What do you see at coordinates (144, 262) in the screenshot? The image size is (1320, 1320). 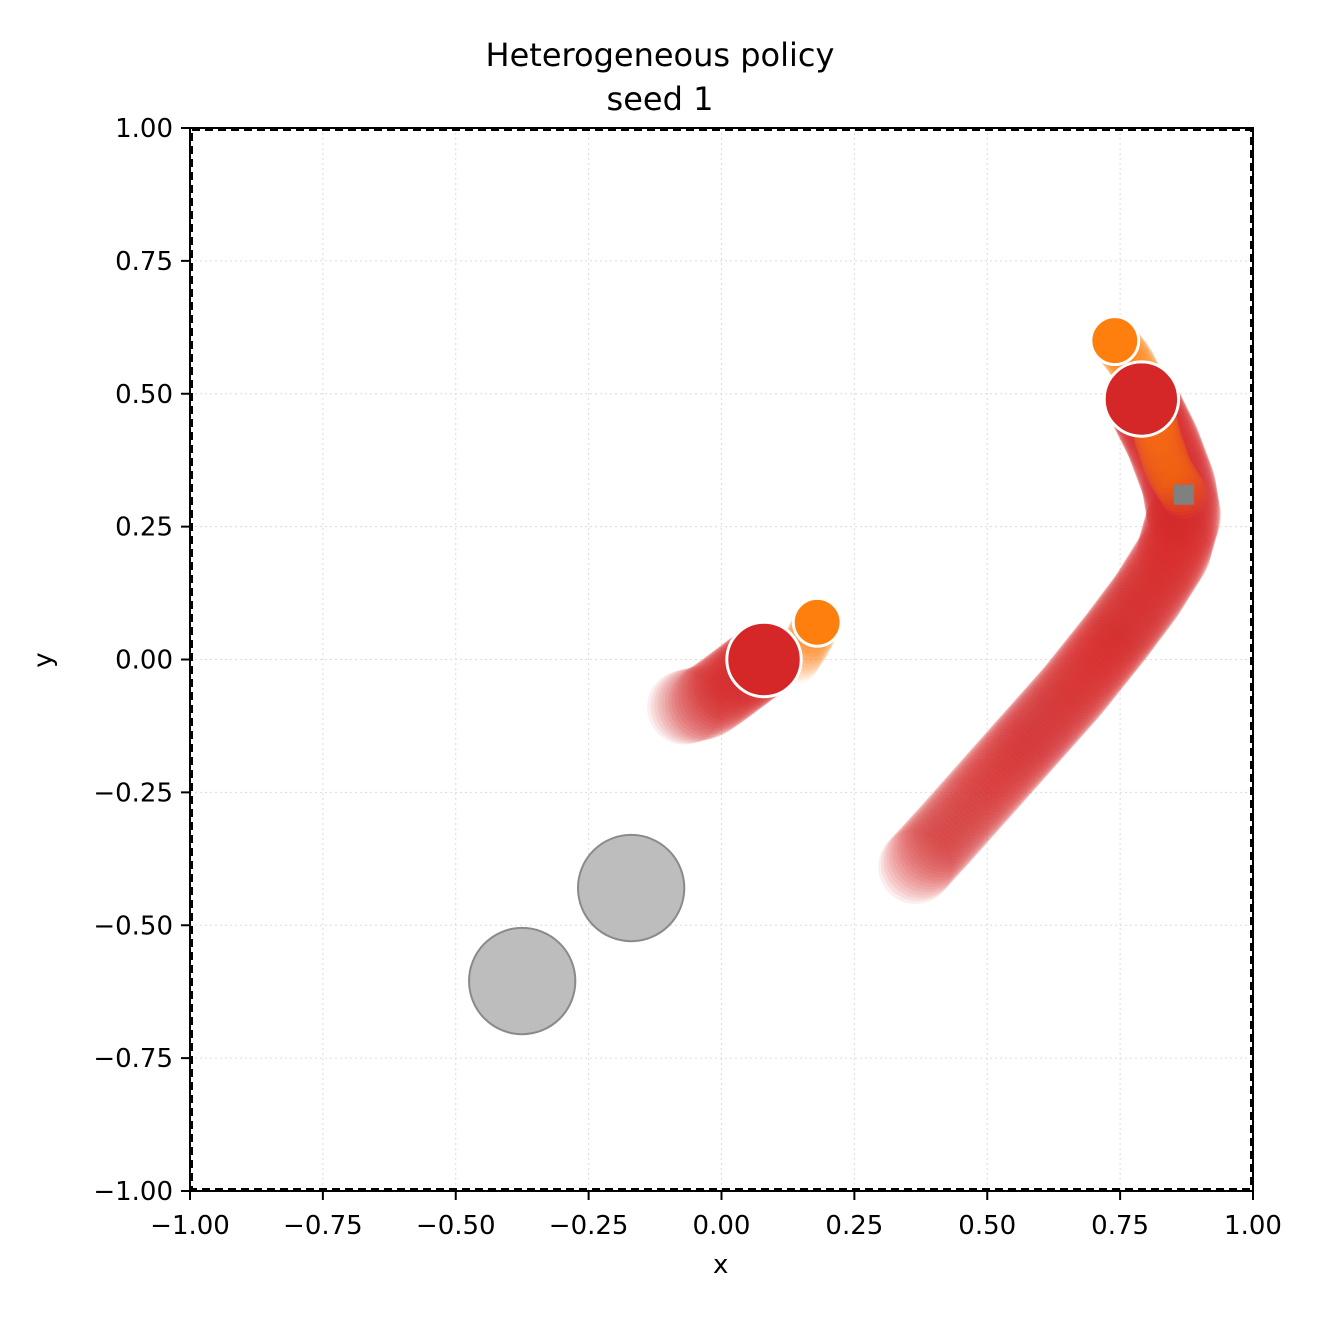 I see `y-tick-label: 0.75` at bounding box center [144, 262].